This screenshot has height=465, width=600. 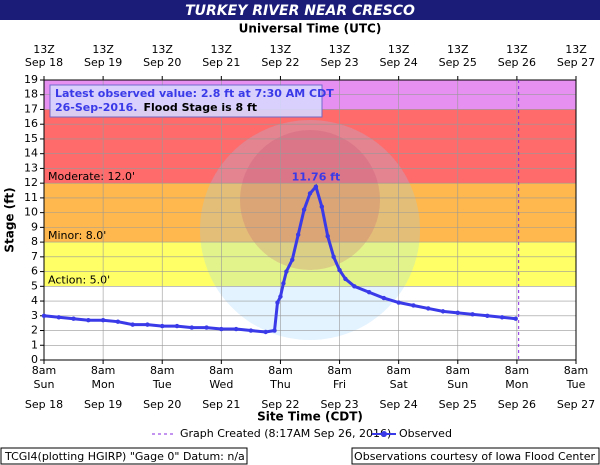 What do you see at coordinates (31, 167) in the screenshot?
I see `y-tick-label: 13` at bounding box center [31, 167].